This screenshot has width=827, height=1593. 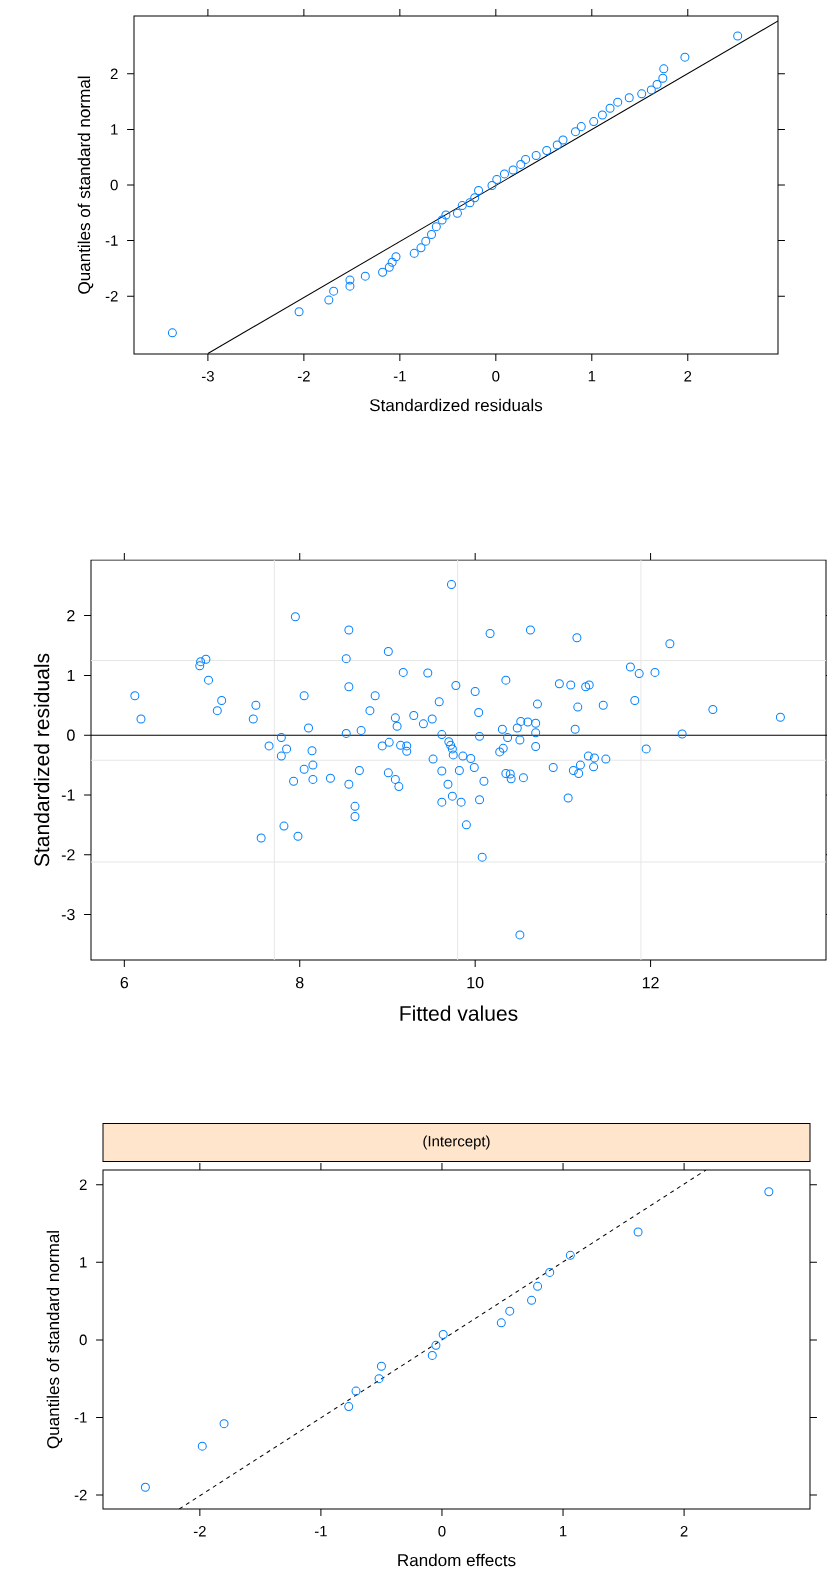 What do you see at coordinates (68, 914) in the screenshot?
I see `y-tick-label: -3` at bounding box center [68, 914].